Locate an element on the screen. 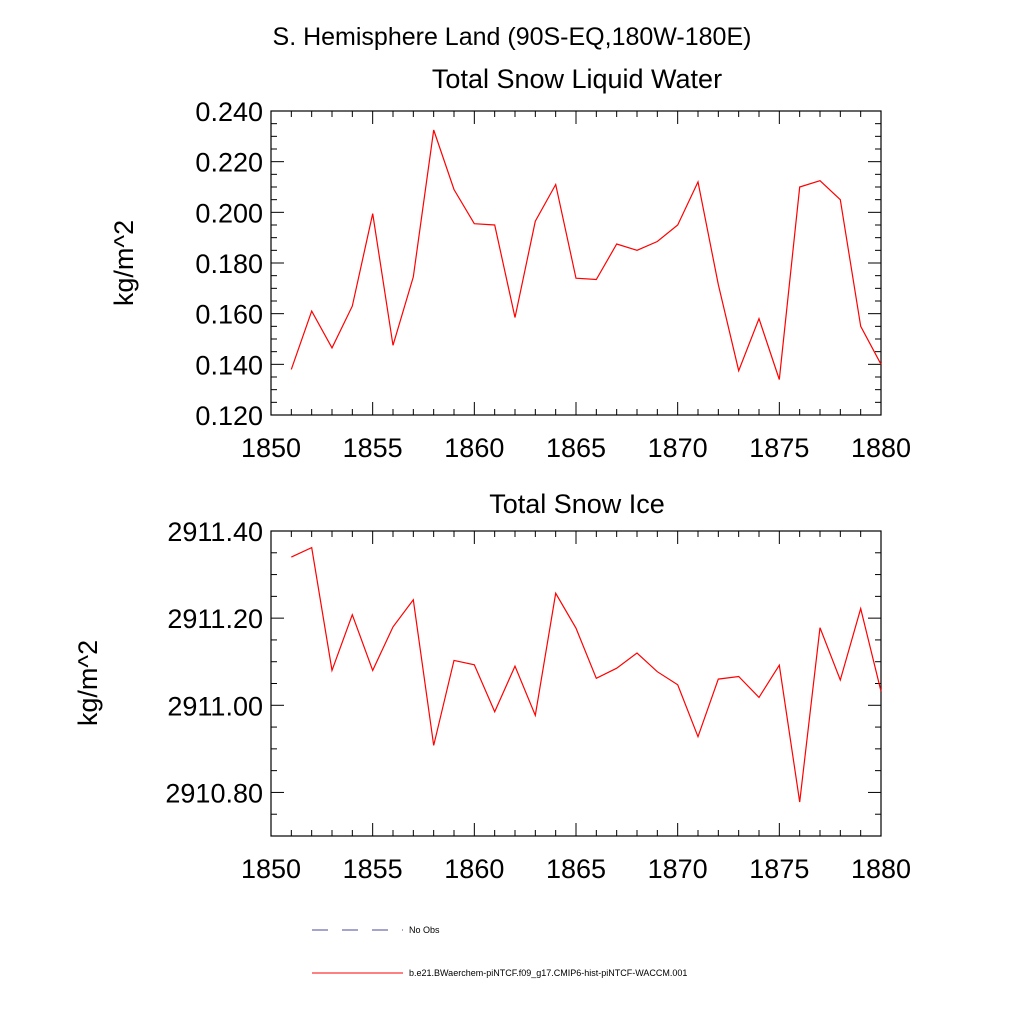  y-tick-label: 2911.40 is located at coordinates (215, 532).